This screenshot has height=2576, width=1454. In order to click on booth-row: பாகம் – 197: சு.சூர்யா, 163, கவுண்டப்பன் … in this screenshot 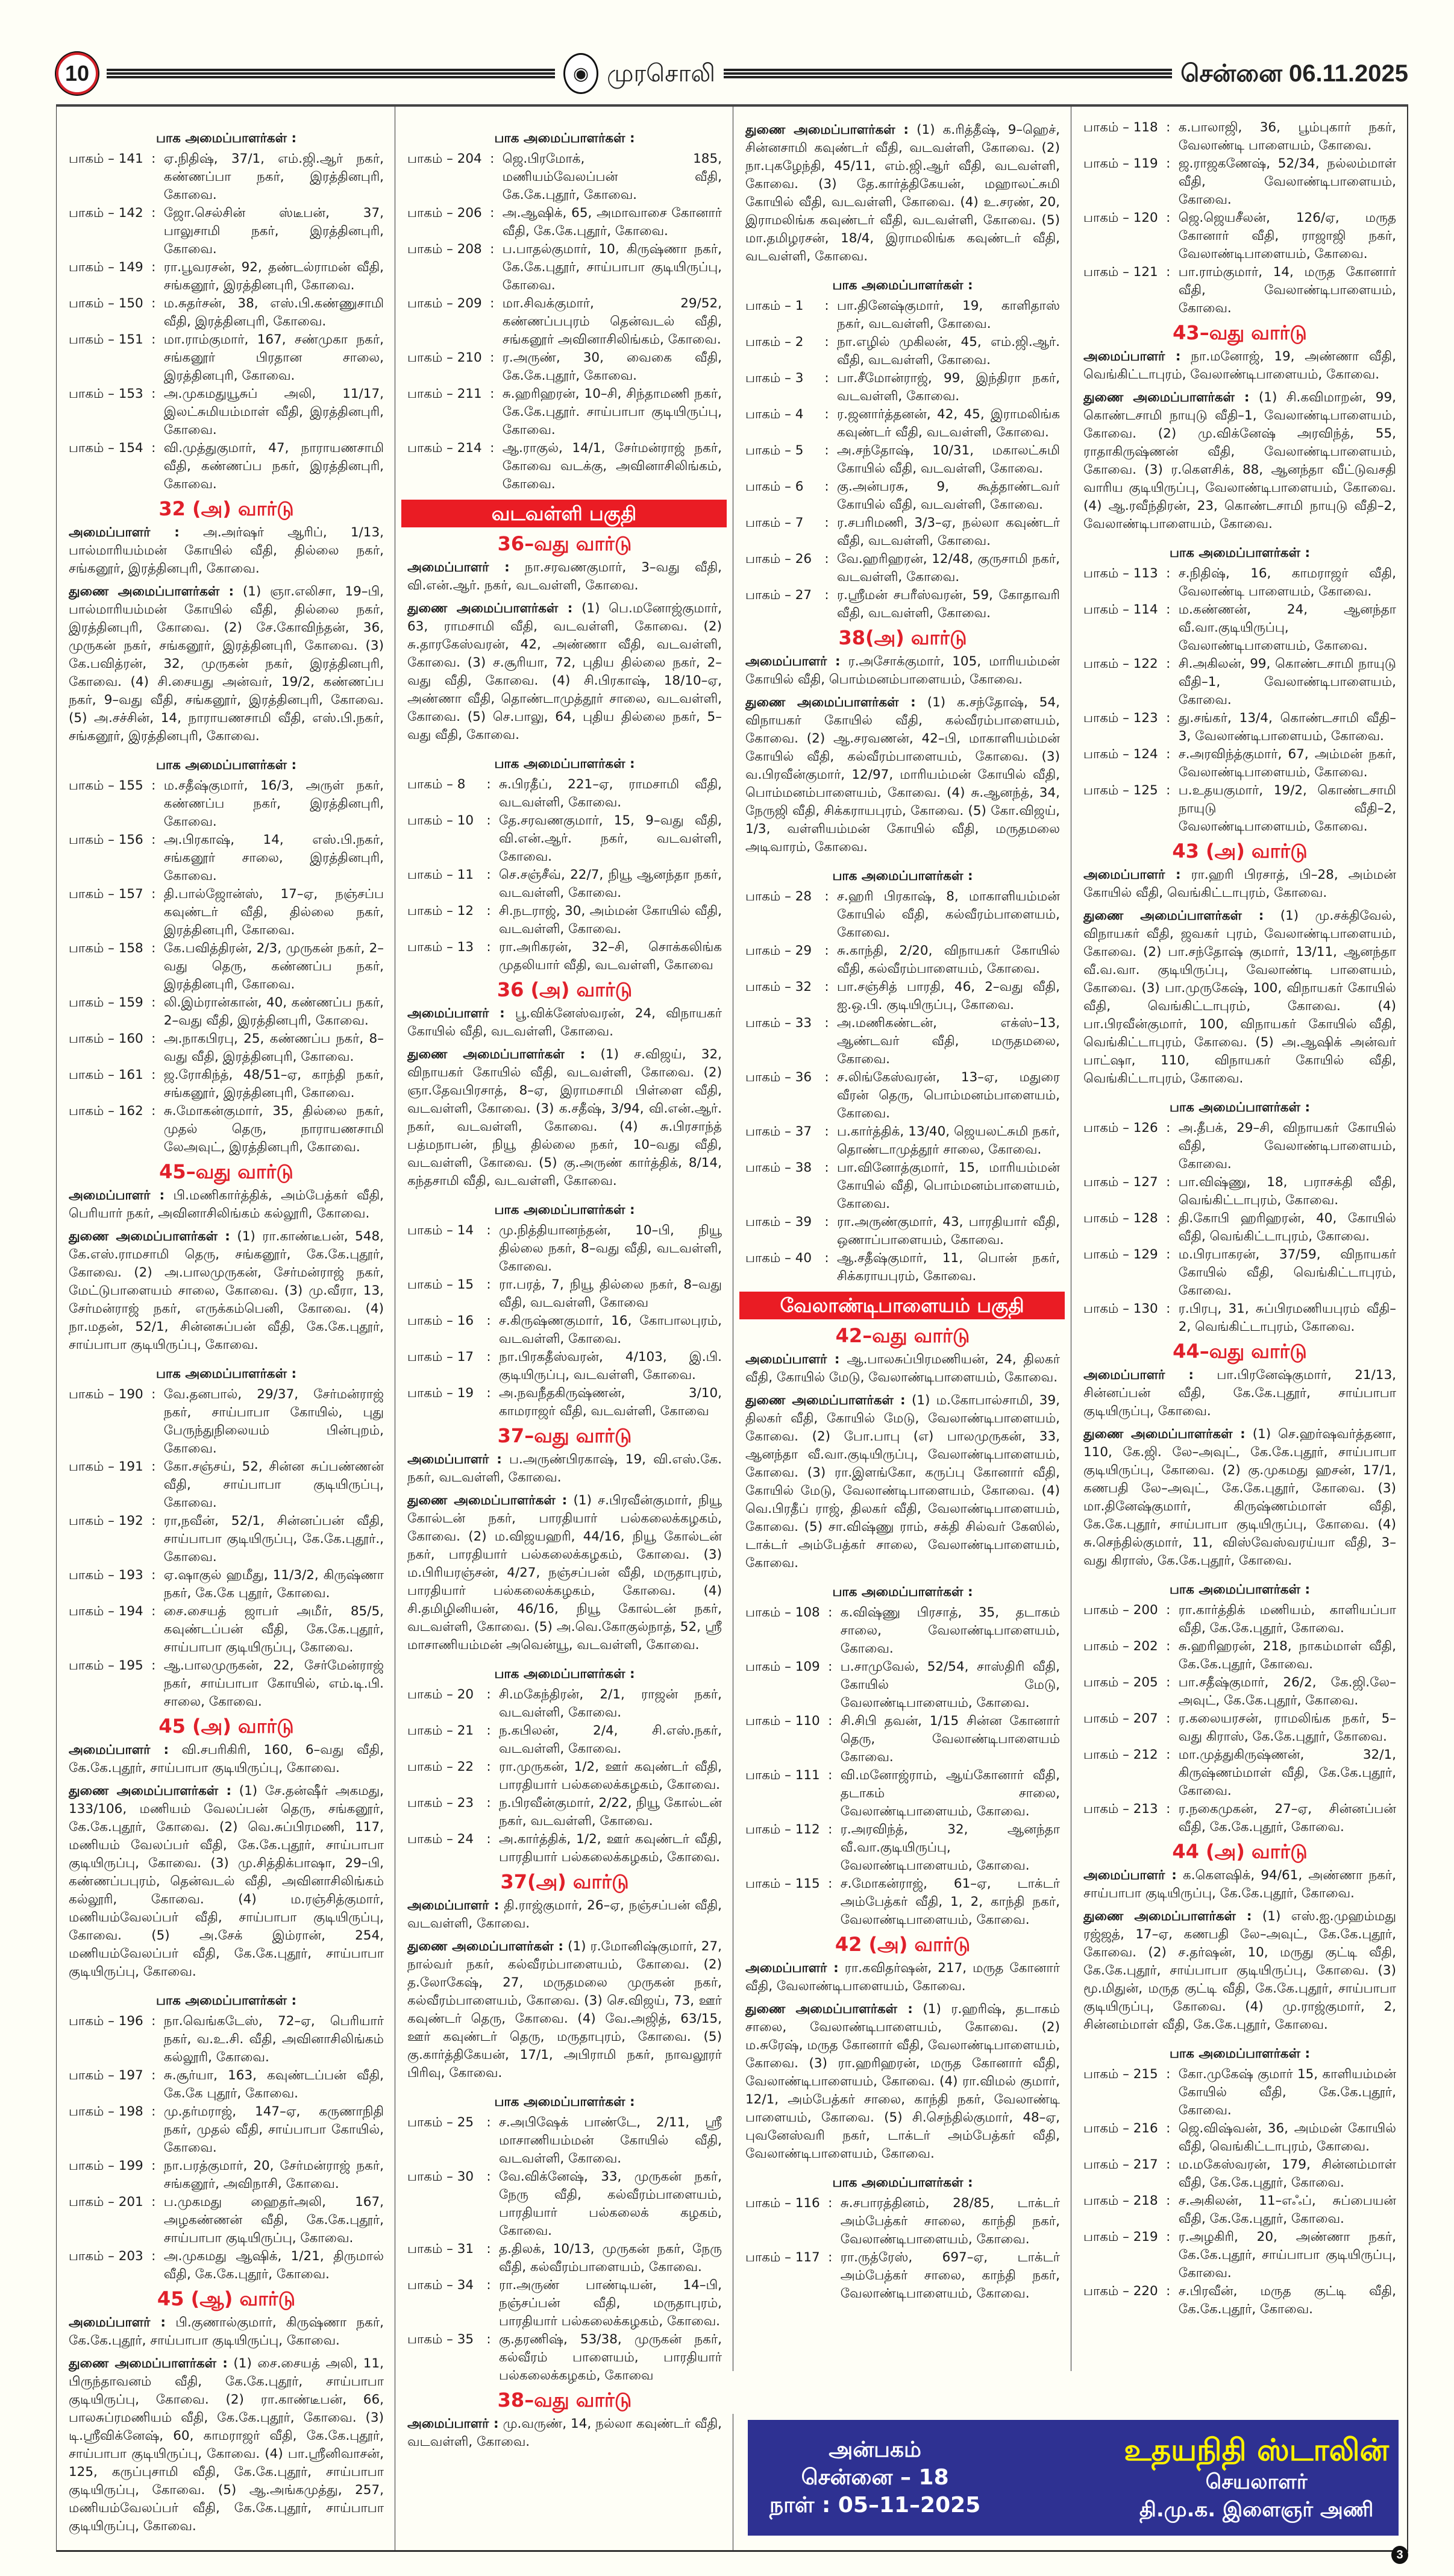, I will do `click(226, 2085)`.